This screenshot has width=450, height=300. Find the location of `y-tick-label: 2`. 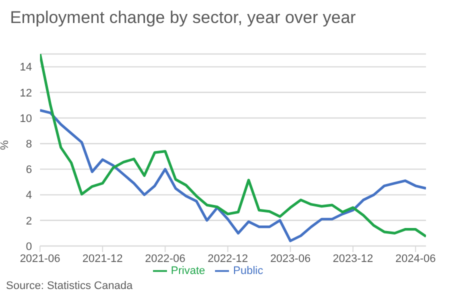

y-tick-label: 2 is located at coordinates (29, 221).